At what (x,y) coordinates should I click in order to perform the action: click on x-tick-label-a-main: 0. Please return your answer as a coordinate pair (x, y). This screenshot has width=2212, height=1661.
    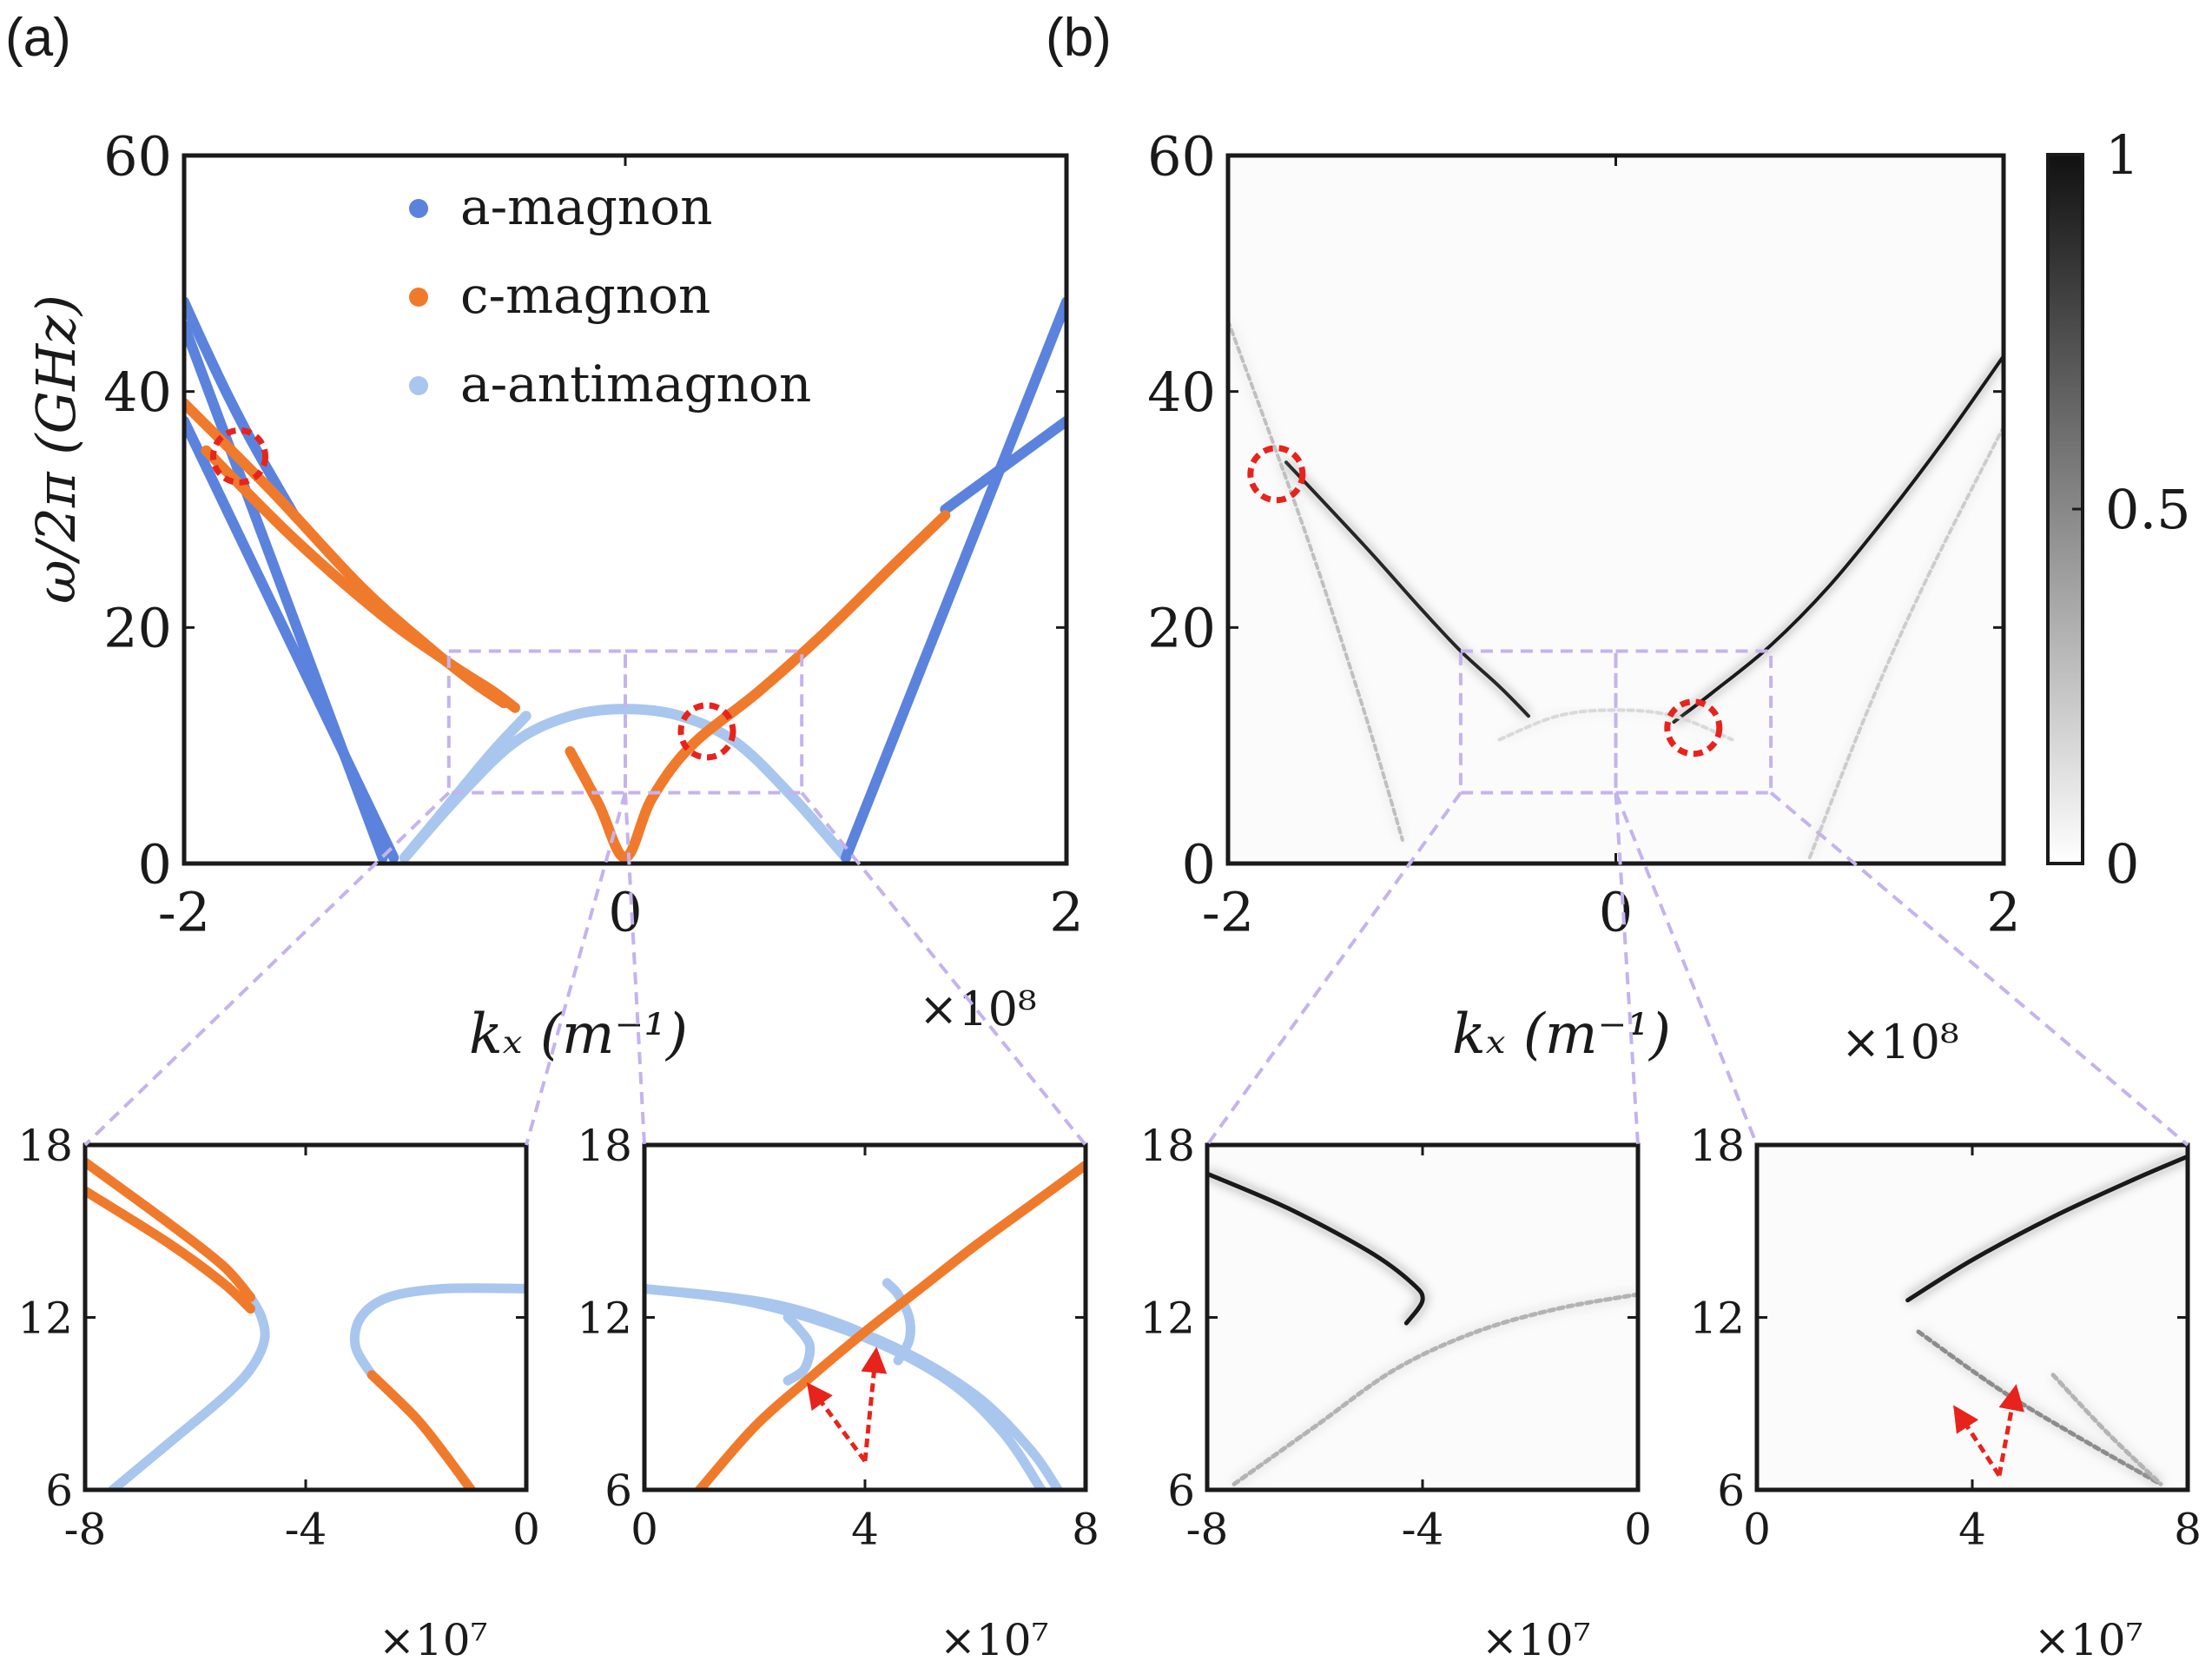
    Looking at the image, I should click on (625, 912).